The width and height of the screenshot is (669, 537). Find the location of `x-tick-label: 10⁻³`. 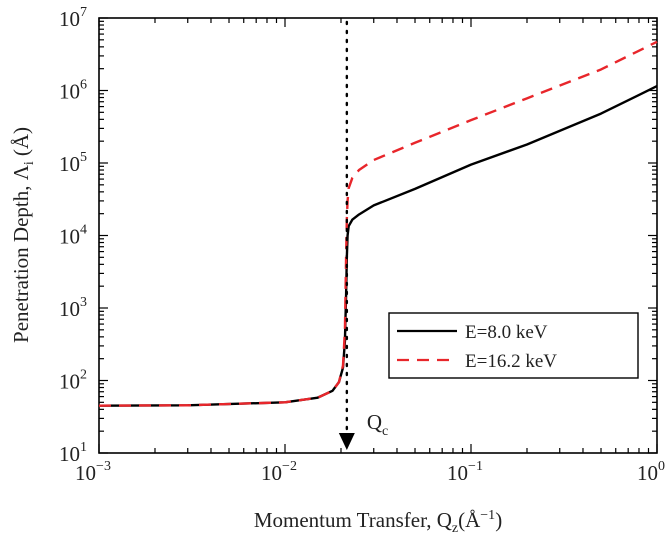

x-tick-label: 10⁻³ is located at coordinates (93, 472).